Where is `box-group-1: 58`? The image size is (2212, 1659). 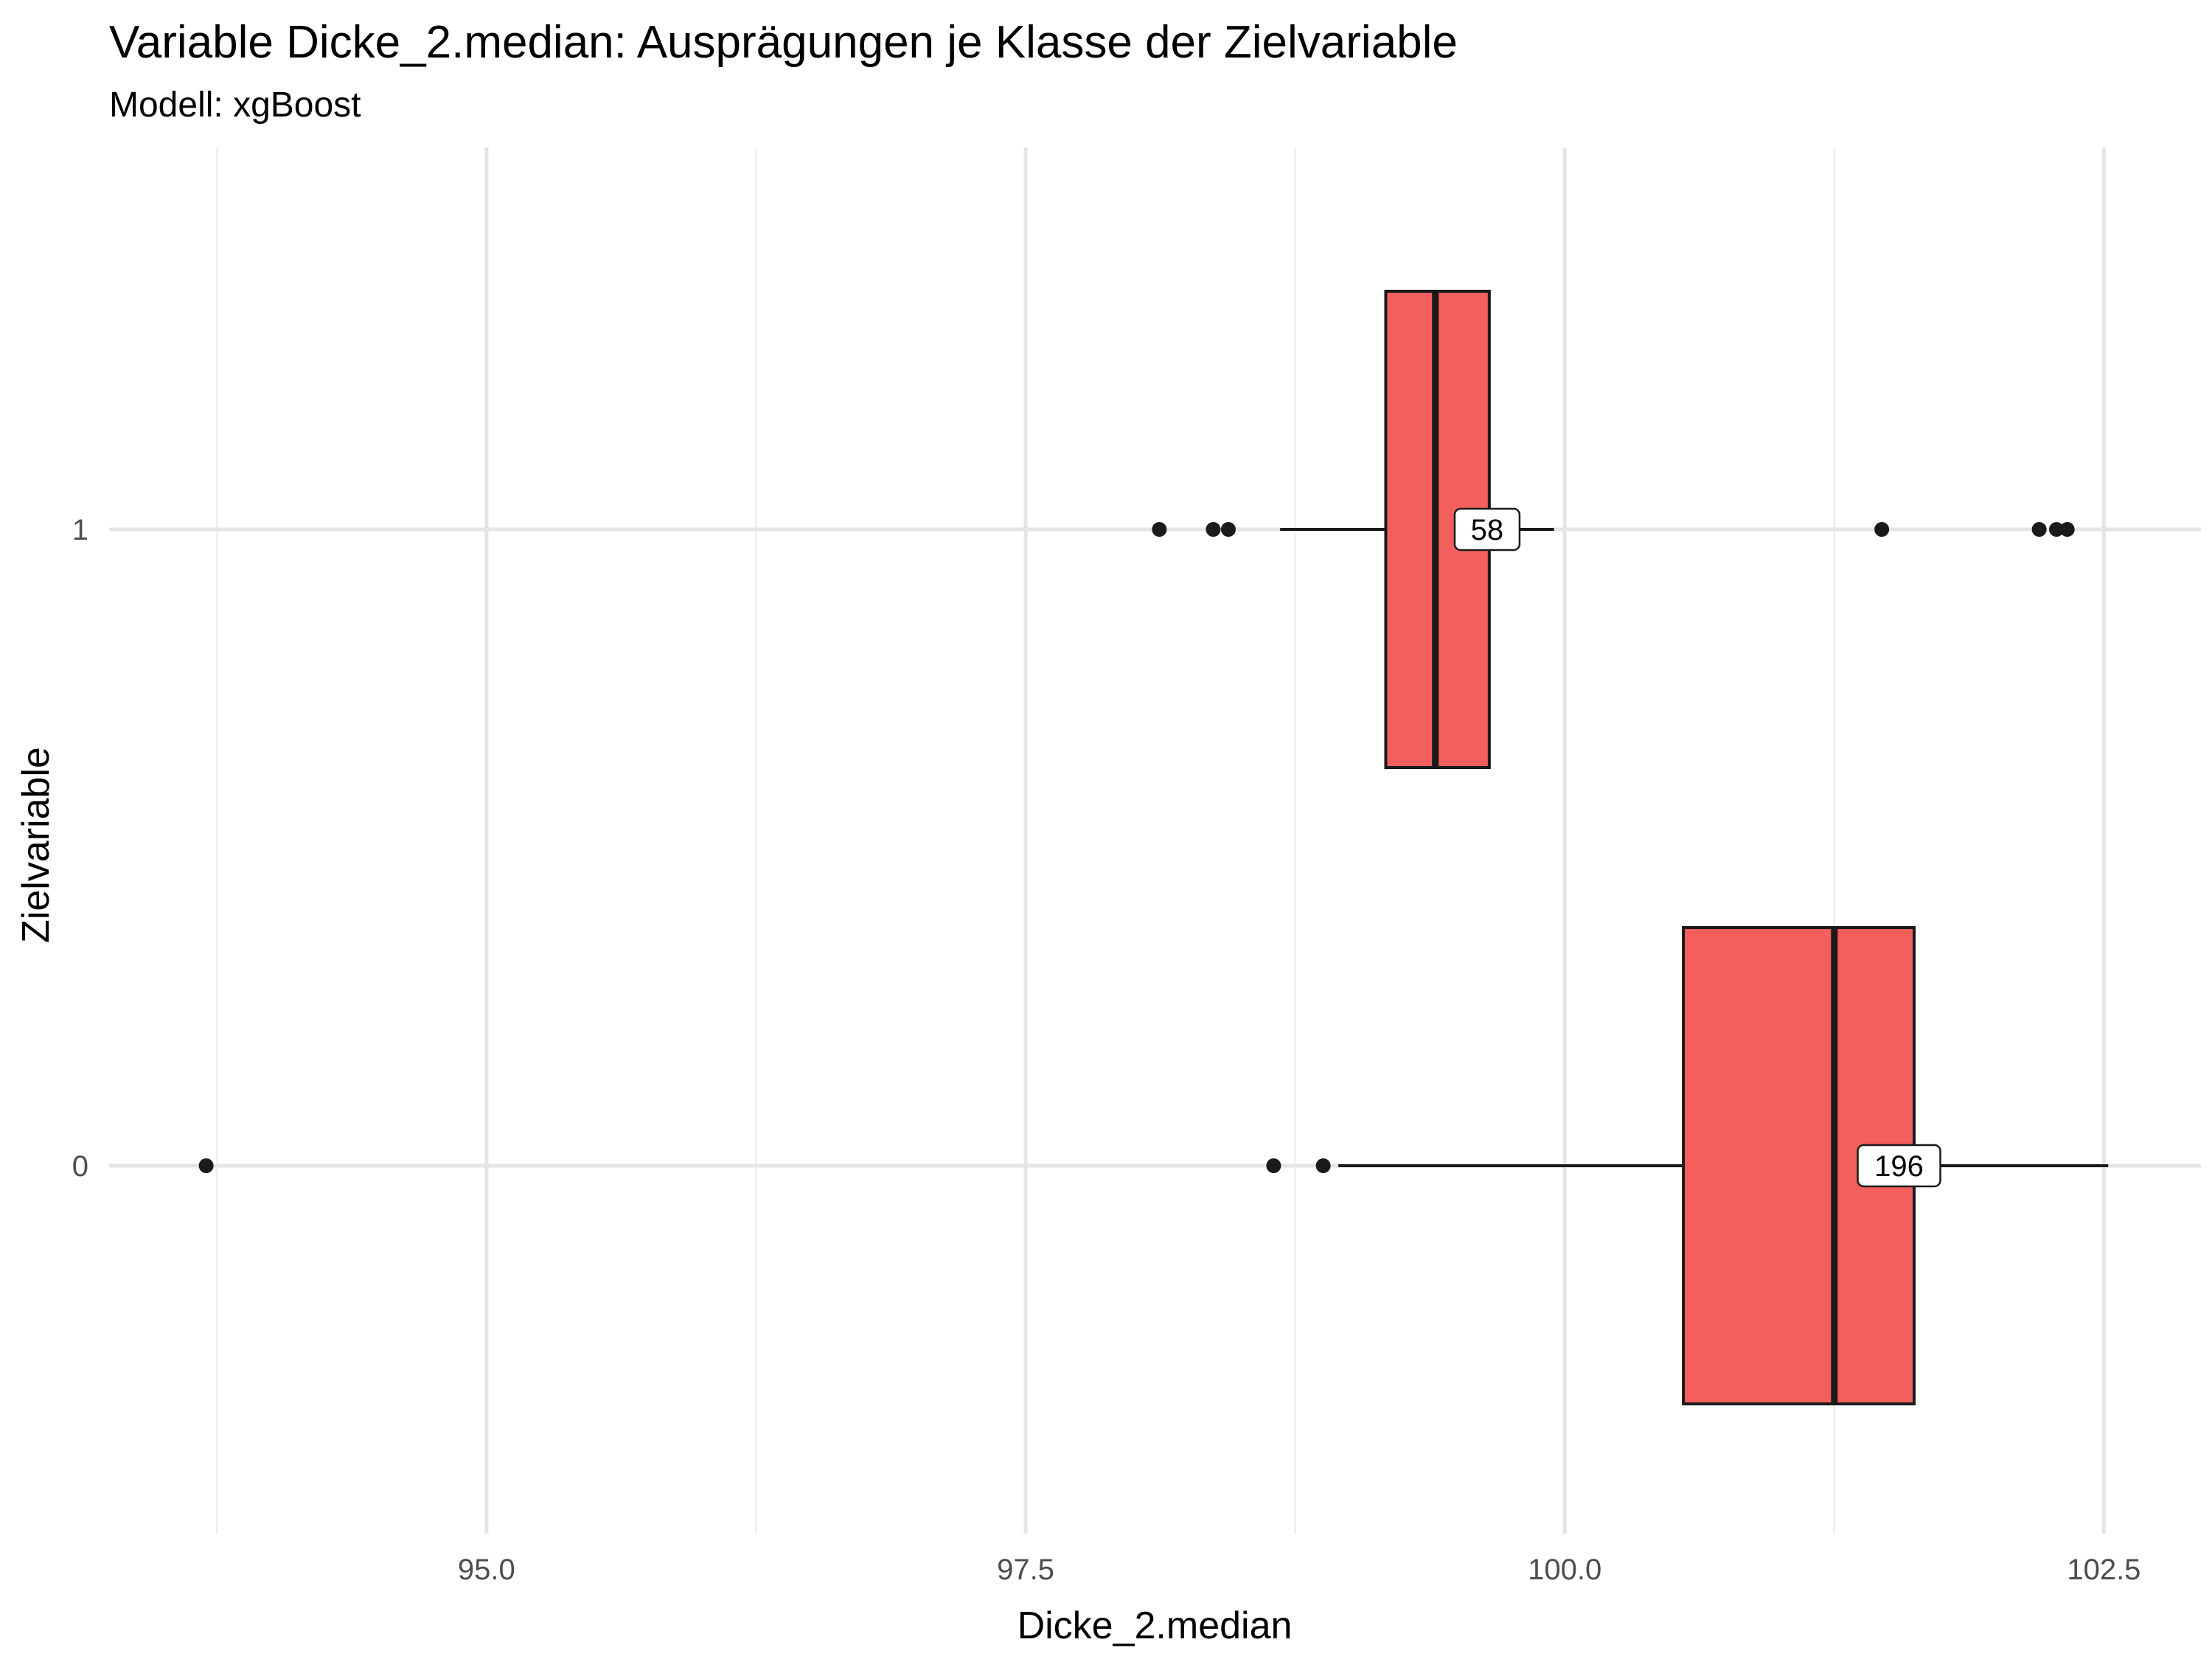
box-group-1: 58 is located at coordinates (1613, 529).